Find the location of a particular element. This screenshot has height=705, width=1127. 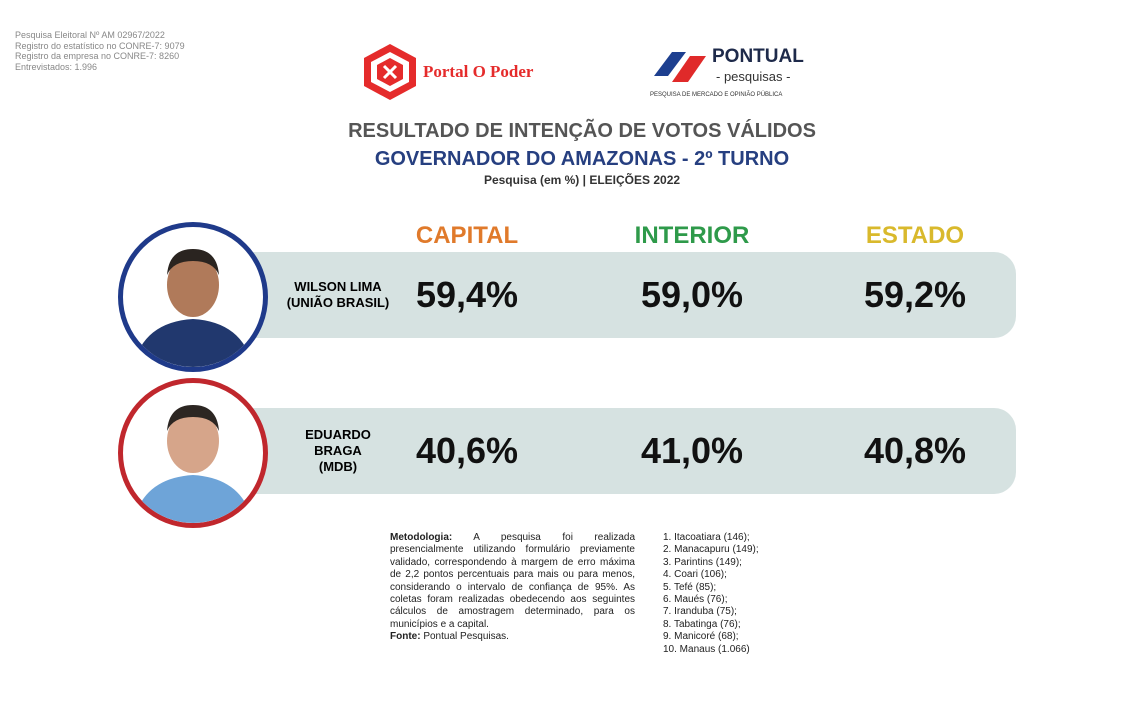

vote-share: 40,6% is located at coordinates (467, 450).